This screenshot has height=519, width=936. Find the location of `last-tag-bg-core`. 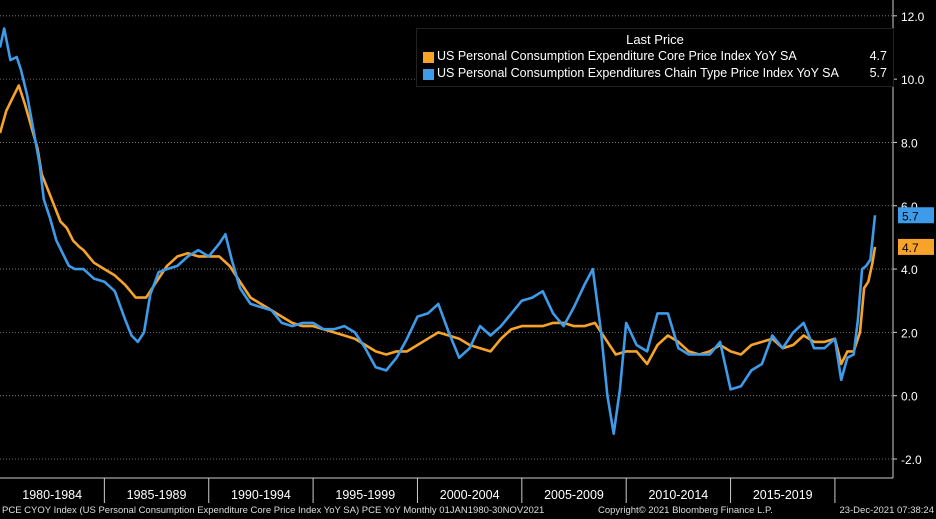

last-tag-bg-core is located at coordinates (916, 246).